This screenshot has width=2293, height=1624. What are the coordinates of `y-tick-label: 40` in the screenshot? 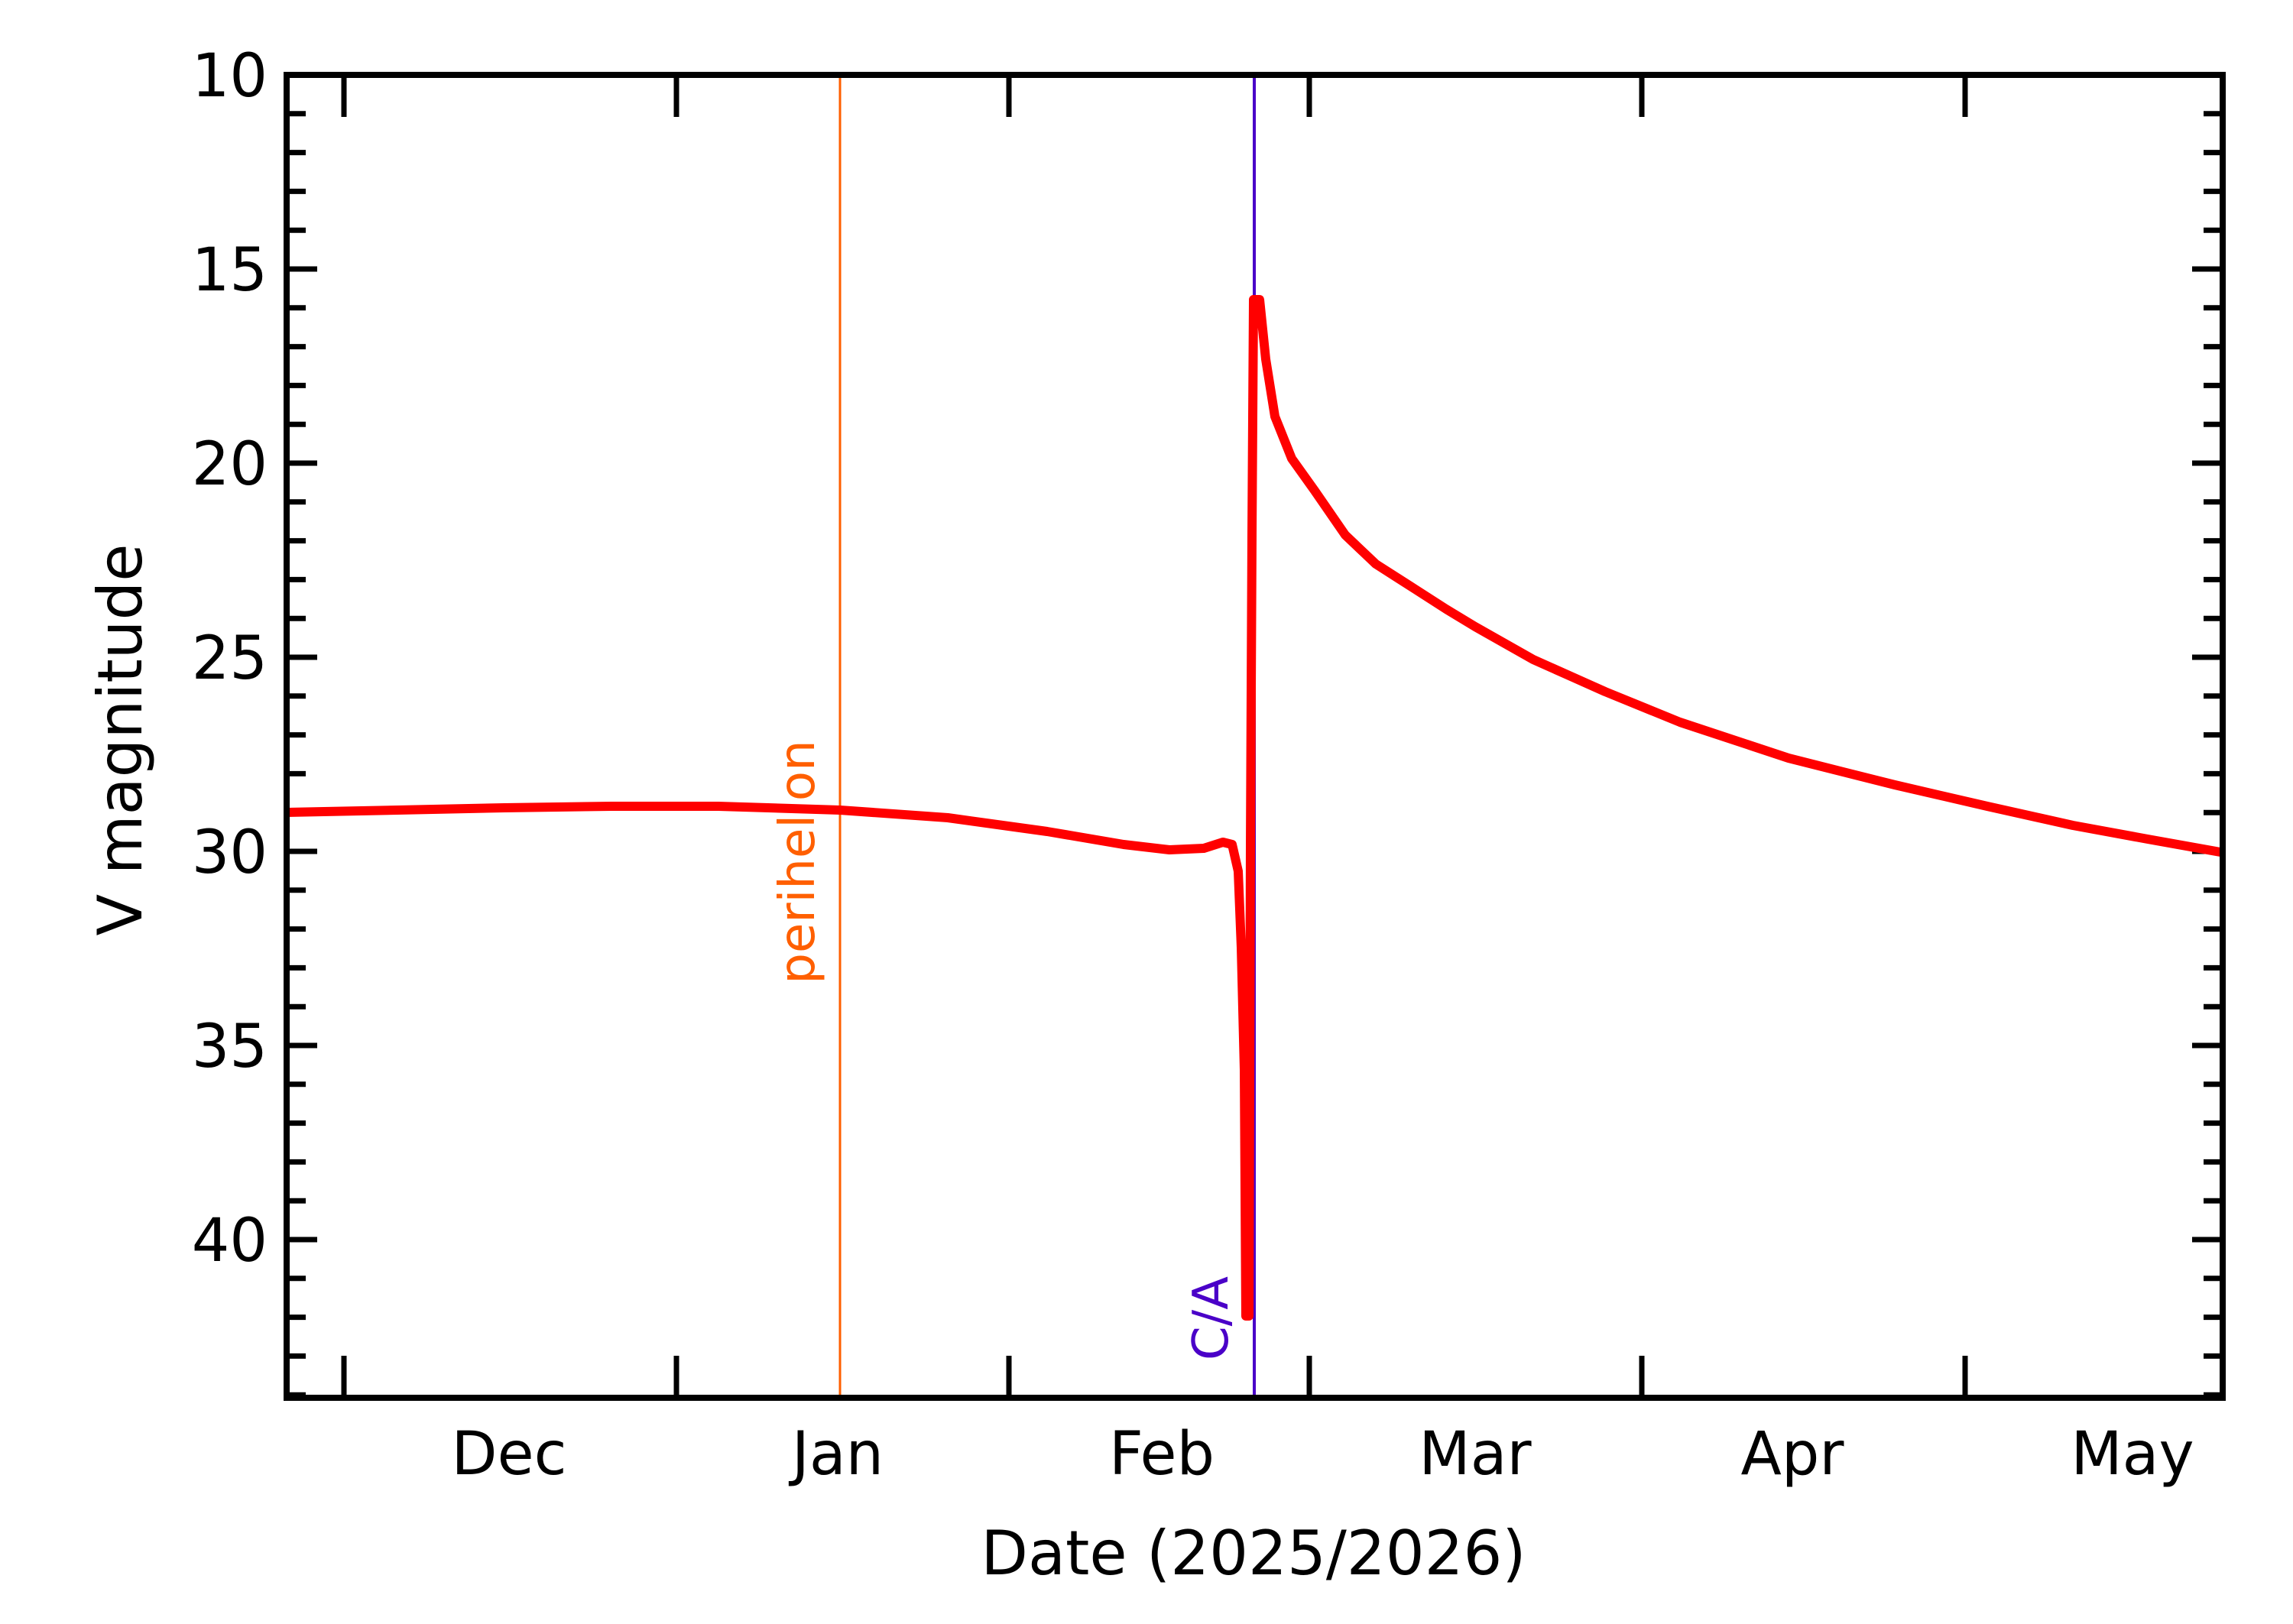 It's located at (230, 1241).